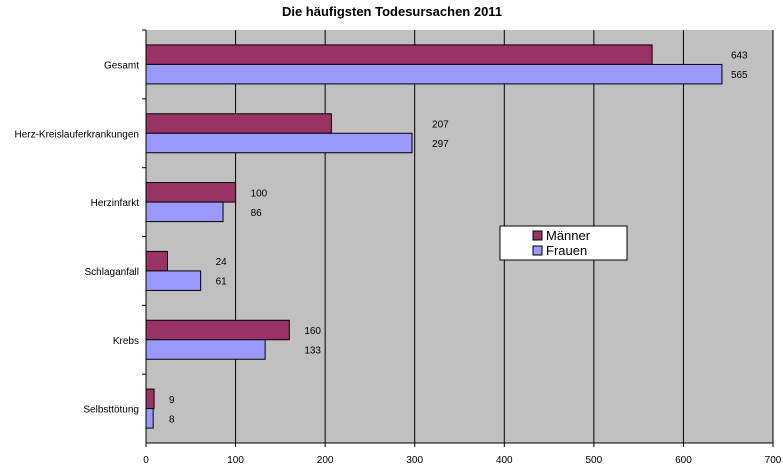  What do you see at coordinates (172, 400) in the screenshot?
I see `data-label: 9` at bounding box center [172, 400].